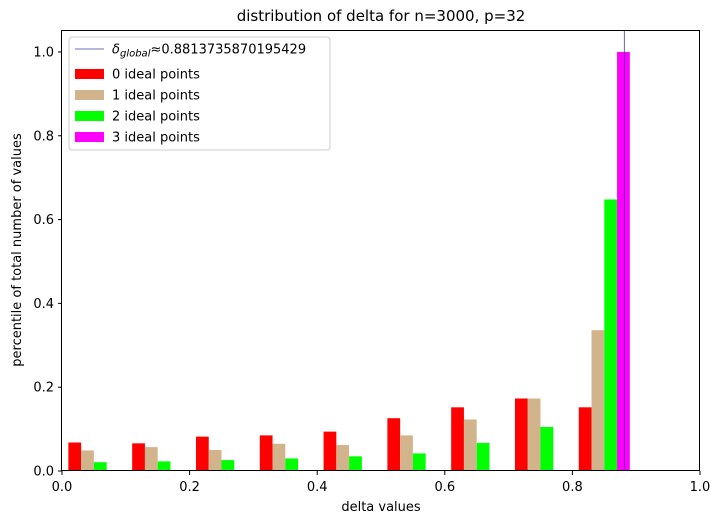 This screenshot has height=524, width=721. Describe the element at coordinates (156, 117) in the screenshot. I see `legend-label-2: 2 ideal points` at that location.